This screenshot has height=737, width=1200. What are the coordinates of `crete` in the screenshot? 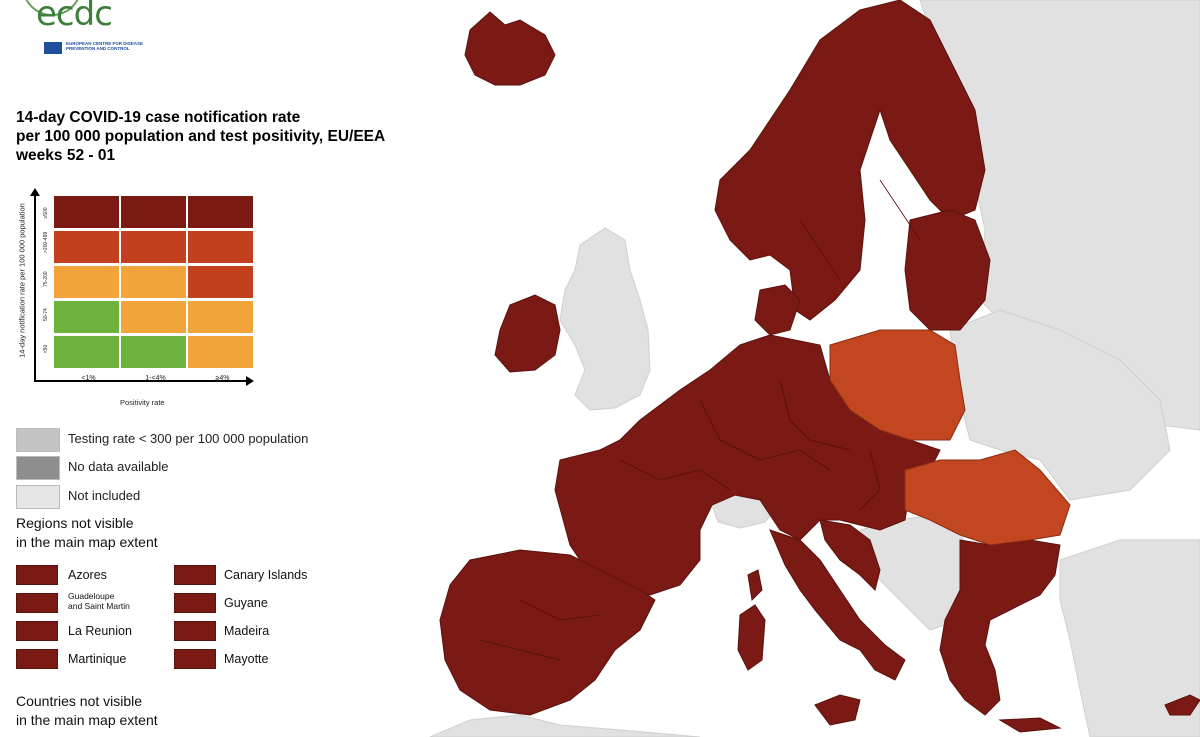 It's located at (1030, 725).